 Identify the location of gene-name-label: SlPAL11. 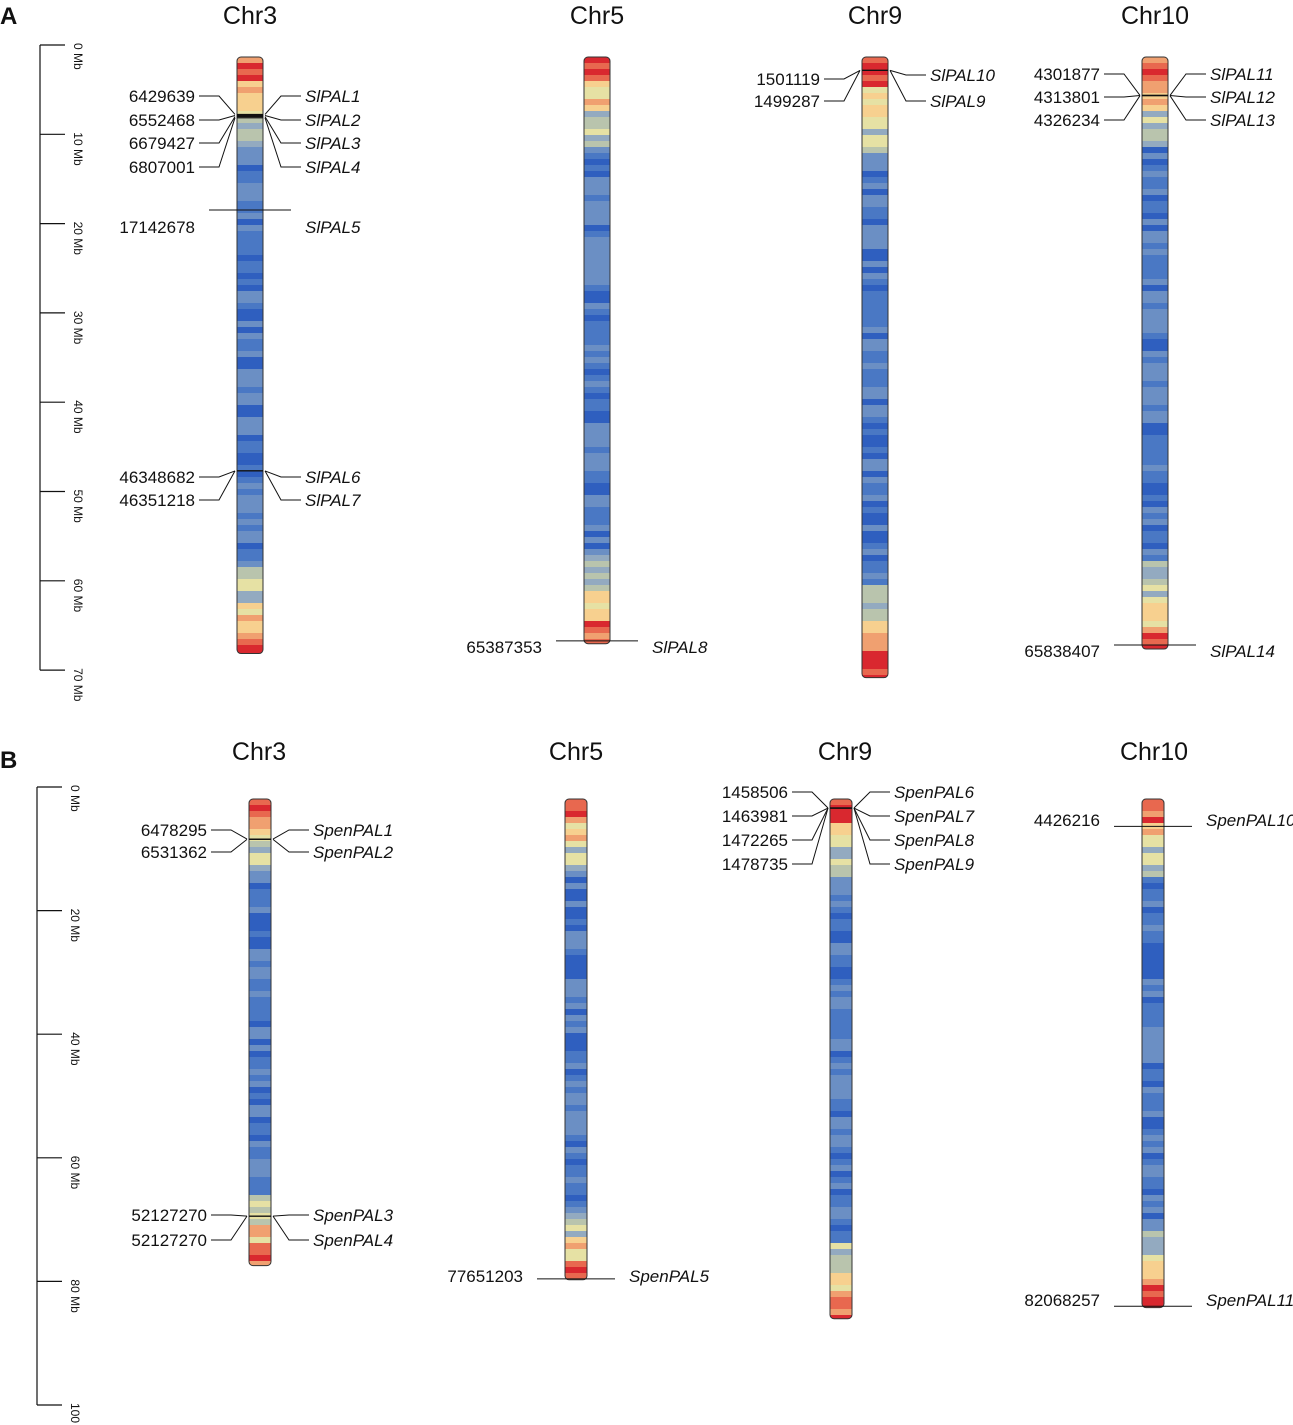
(1242, 74).